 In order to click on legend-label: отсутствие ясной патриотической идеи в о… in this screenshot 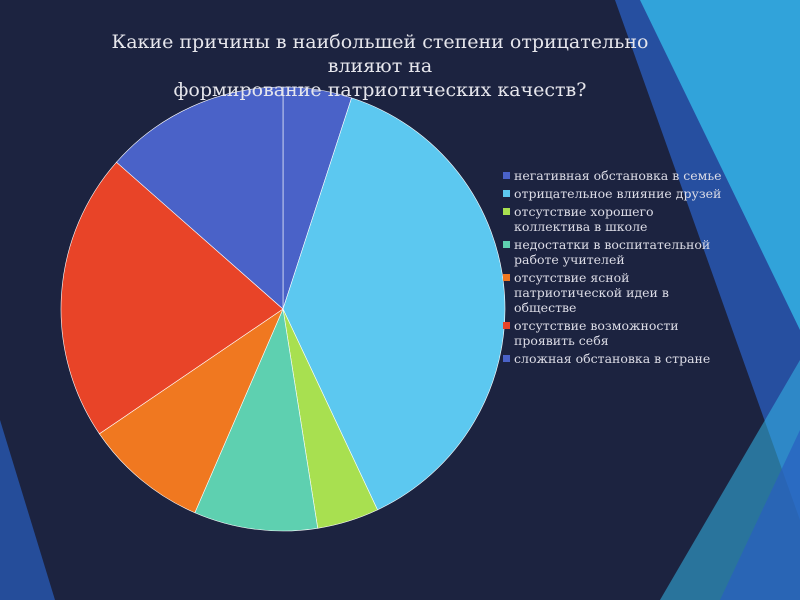, I will do `click(591, 292)`.